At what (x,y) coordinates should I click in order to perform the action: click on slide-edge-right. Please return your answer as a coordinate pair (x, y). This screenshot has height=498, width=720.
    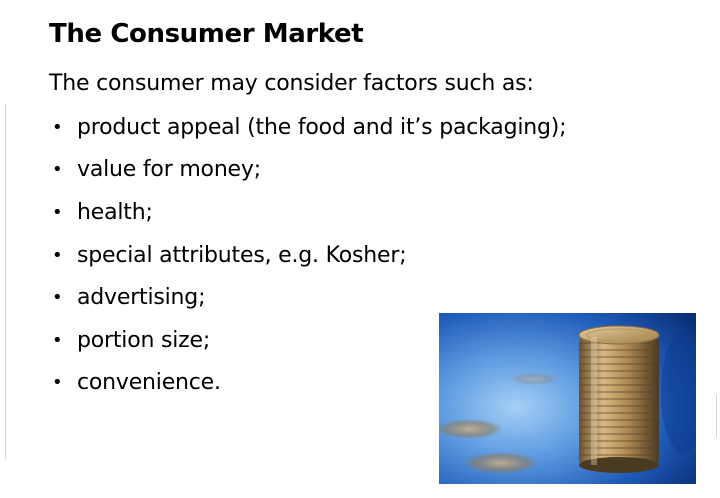
    Looking at the image, I should click on (716, 416).